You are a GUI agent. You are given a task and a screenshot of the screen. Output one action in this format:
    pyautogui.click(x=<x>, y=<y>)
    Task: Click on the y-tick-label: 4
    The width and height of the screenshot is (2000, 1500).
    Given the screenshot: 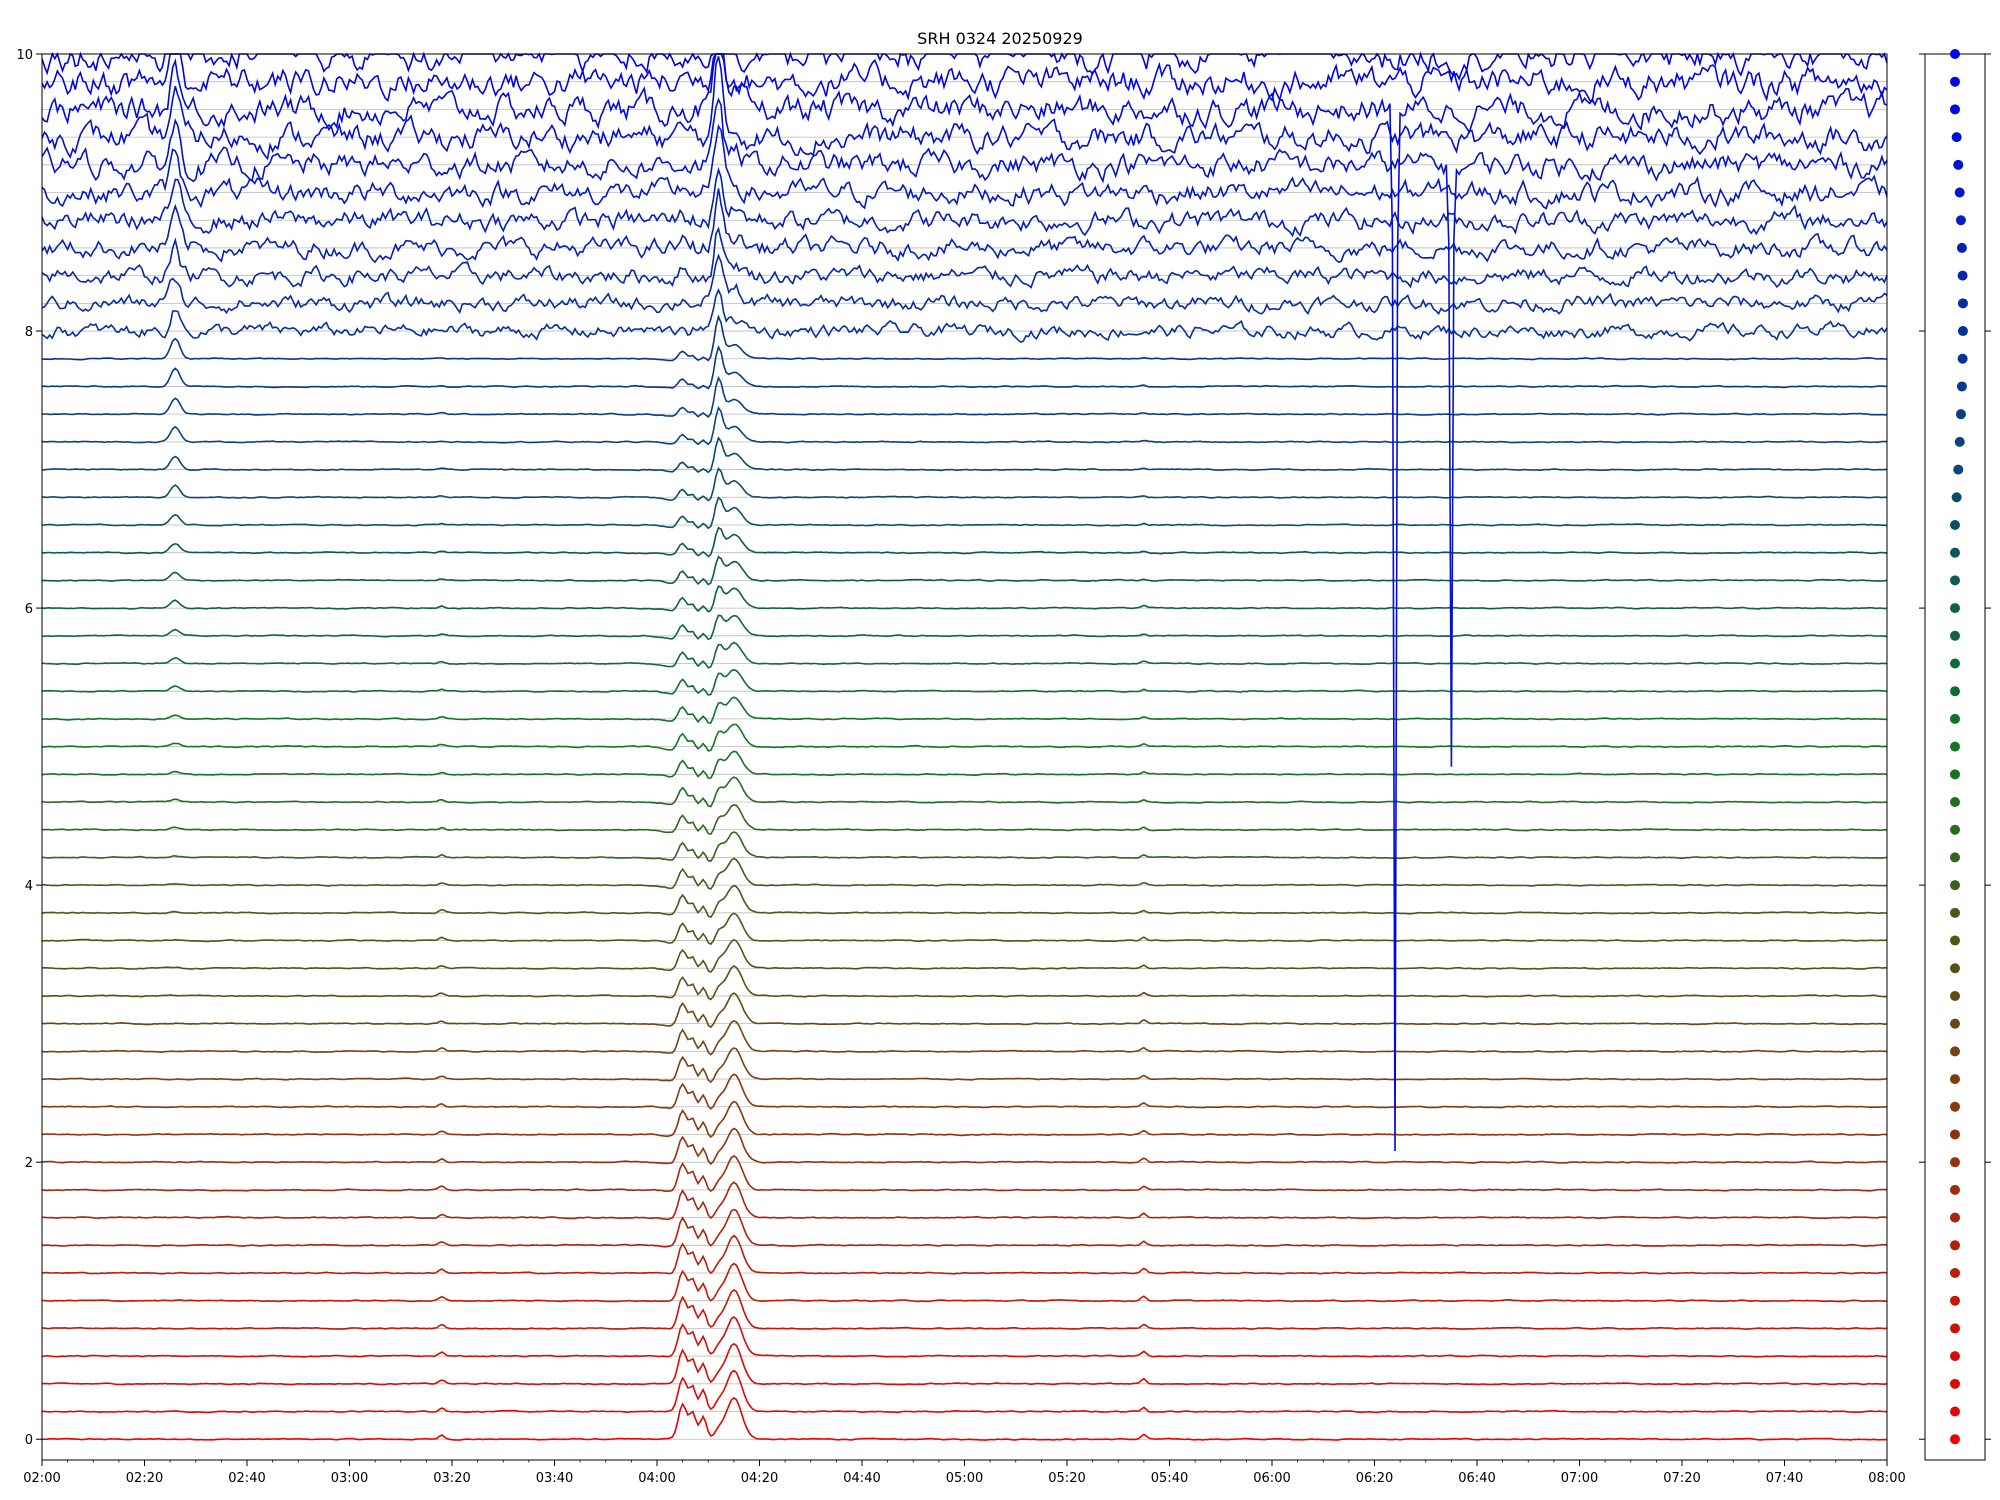 What is the action you would take?
    pyautogui.click(x=29, y=886)
    